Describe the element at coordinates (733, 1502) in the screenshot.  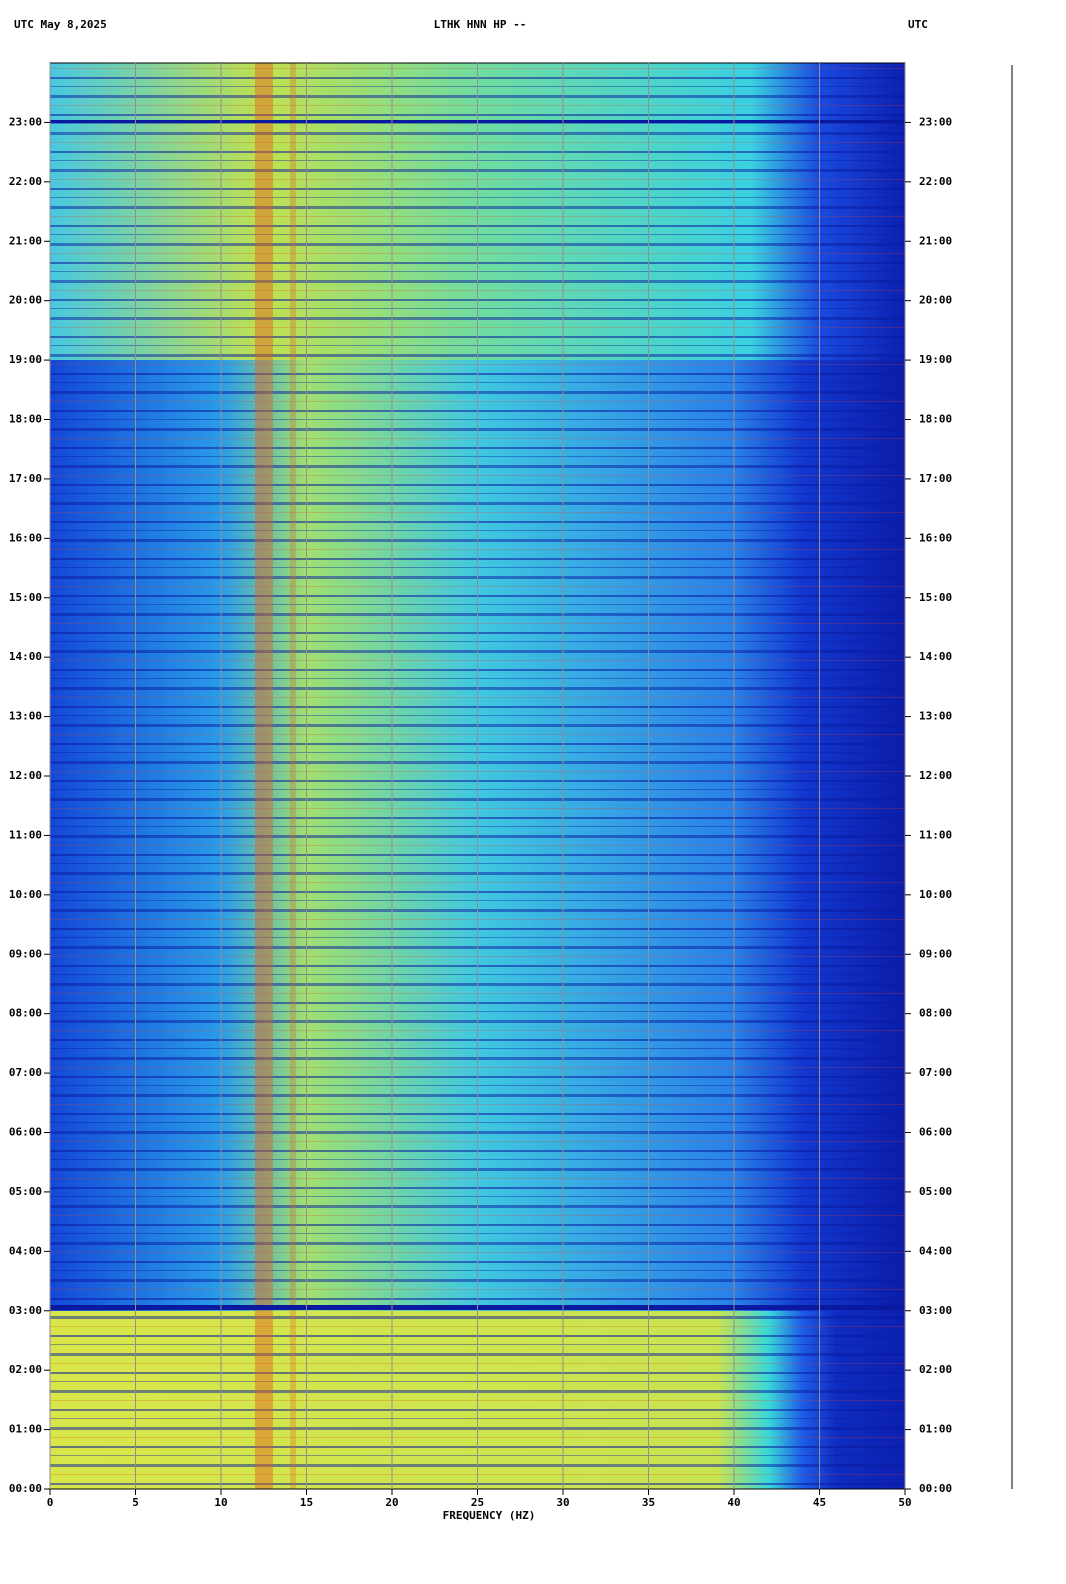
I see `x-tick-label: 40` at that location.